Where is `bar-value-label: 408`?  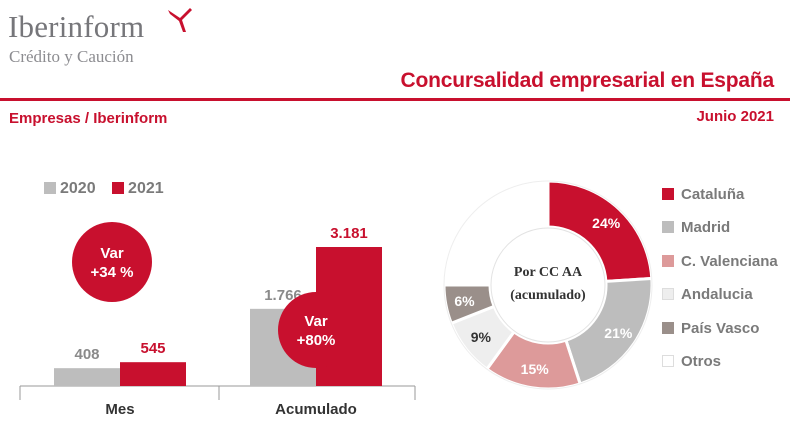
bar-value-label: 408 is located at coordinates (86, 354).